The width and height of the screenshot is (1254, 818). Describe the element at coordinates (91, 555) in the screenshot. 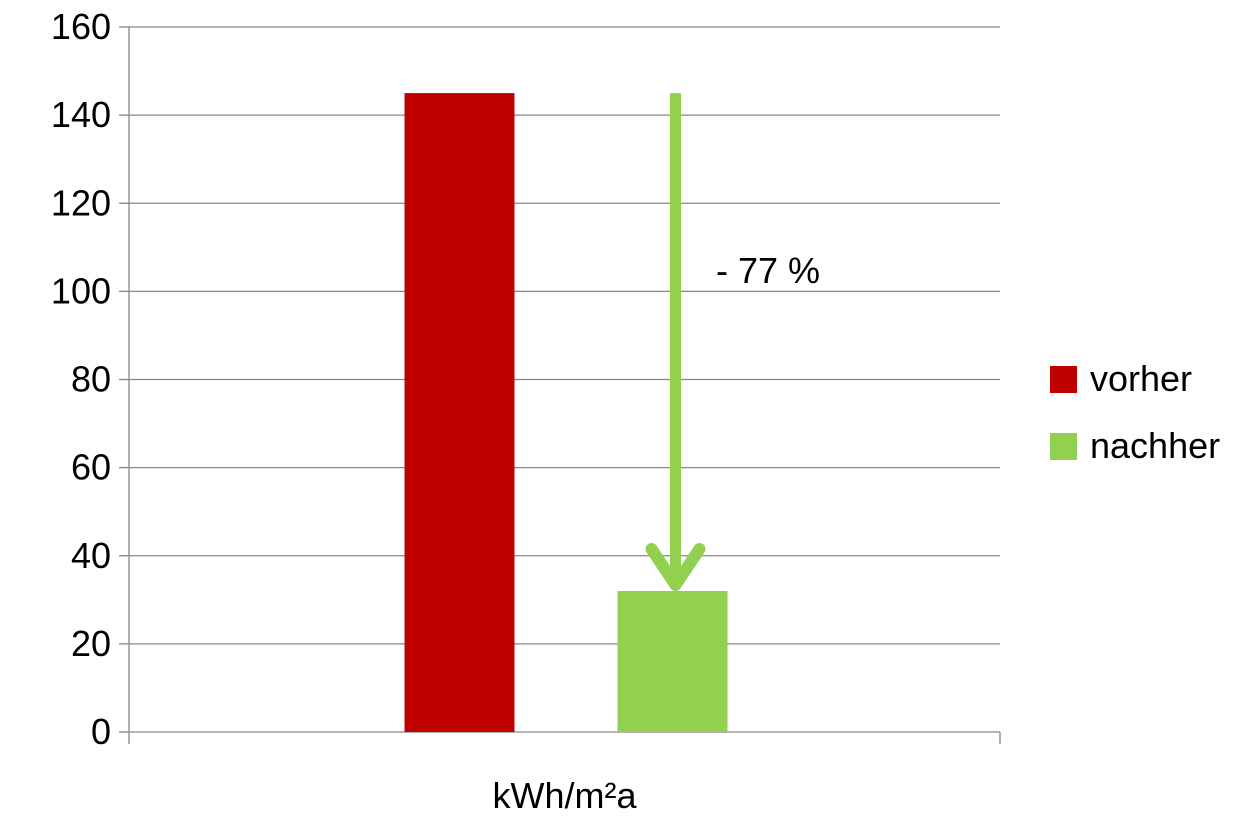

I see `y-tick-label: 40` at that location.